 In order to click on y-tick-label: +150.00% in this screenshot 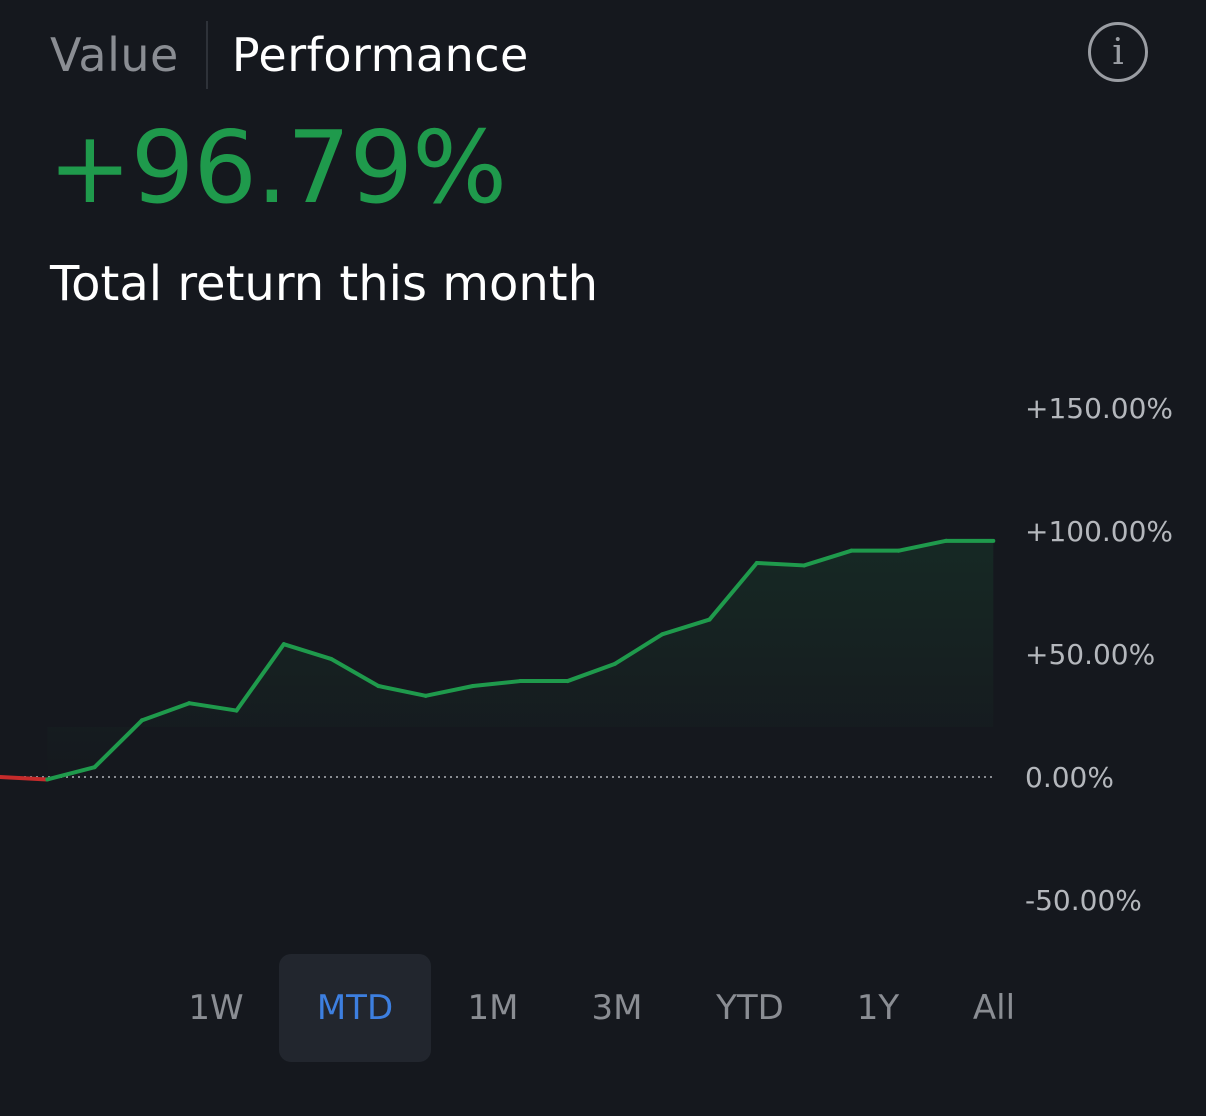, I will do `click(1099, 408)`.